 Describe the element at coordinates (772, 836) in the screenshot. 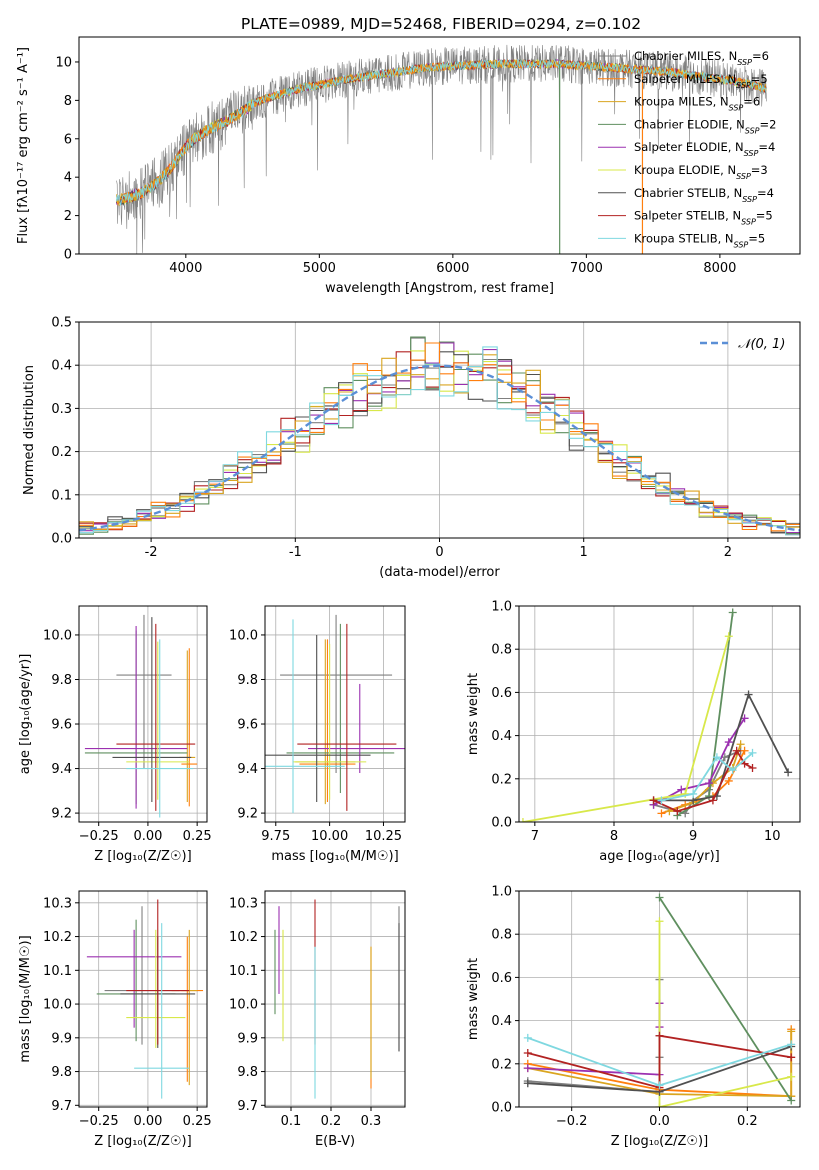

I see `x-tick-label: 10` at that location.